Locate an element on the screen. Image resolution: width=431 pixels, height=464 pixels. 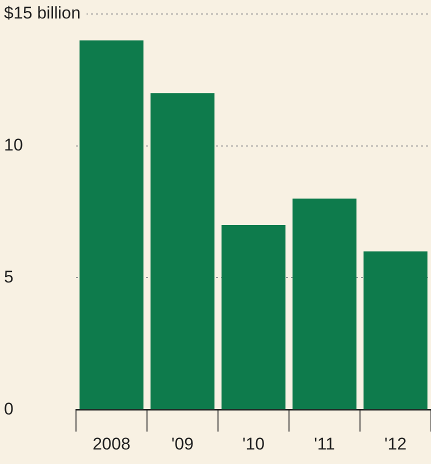
x-tick-label: '10 is located at coordinates (253, 444).